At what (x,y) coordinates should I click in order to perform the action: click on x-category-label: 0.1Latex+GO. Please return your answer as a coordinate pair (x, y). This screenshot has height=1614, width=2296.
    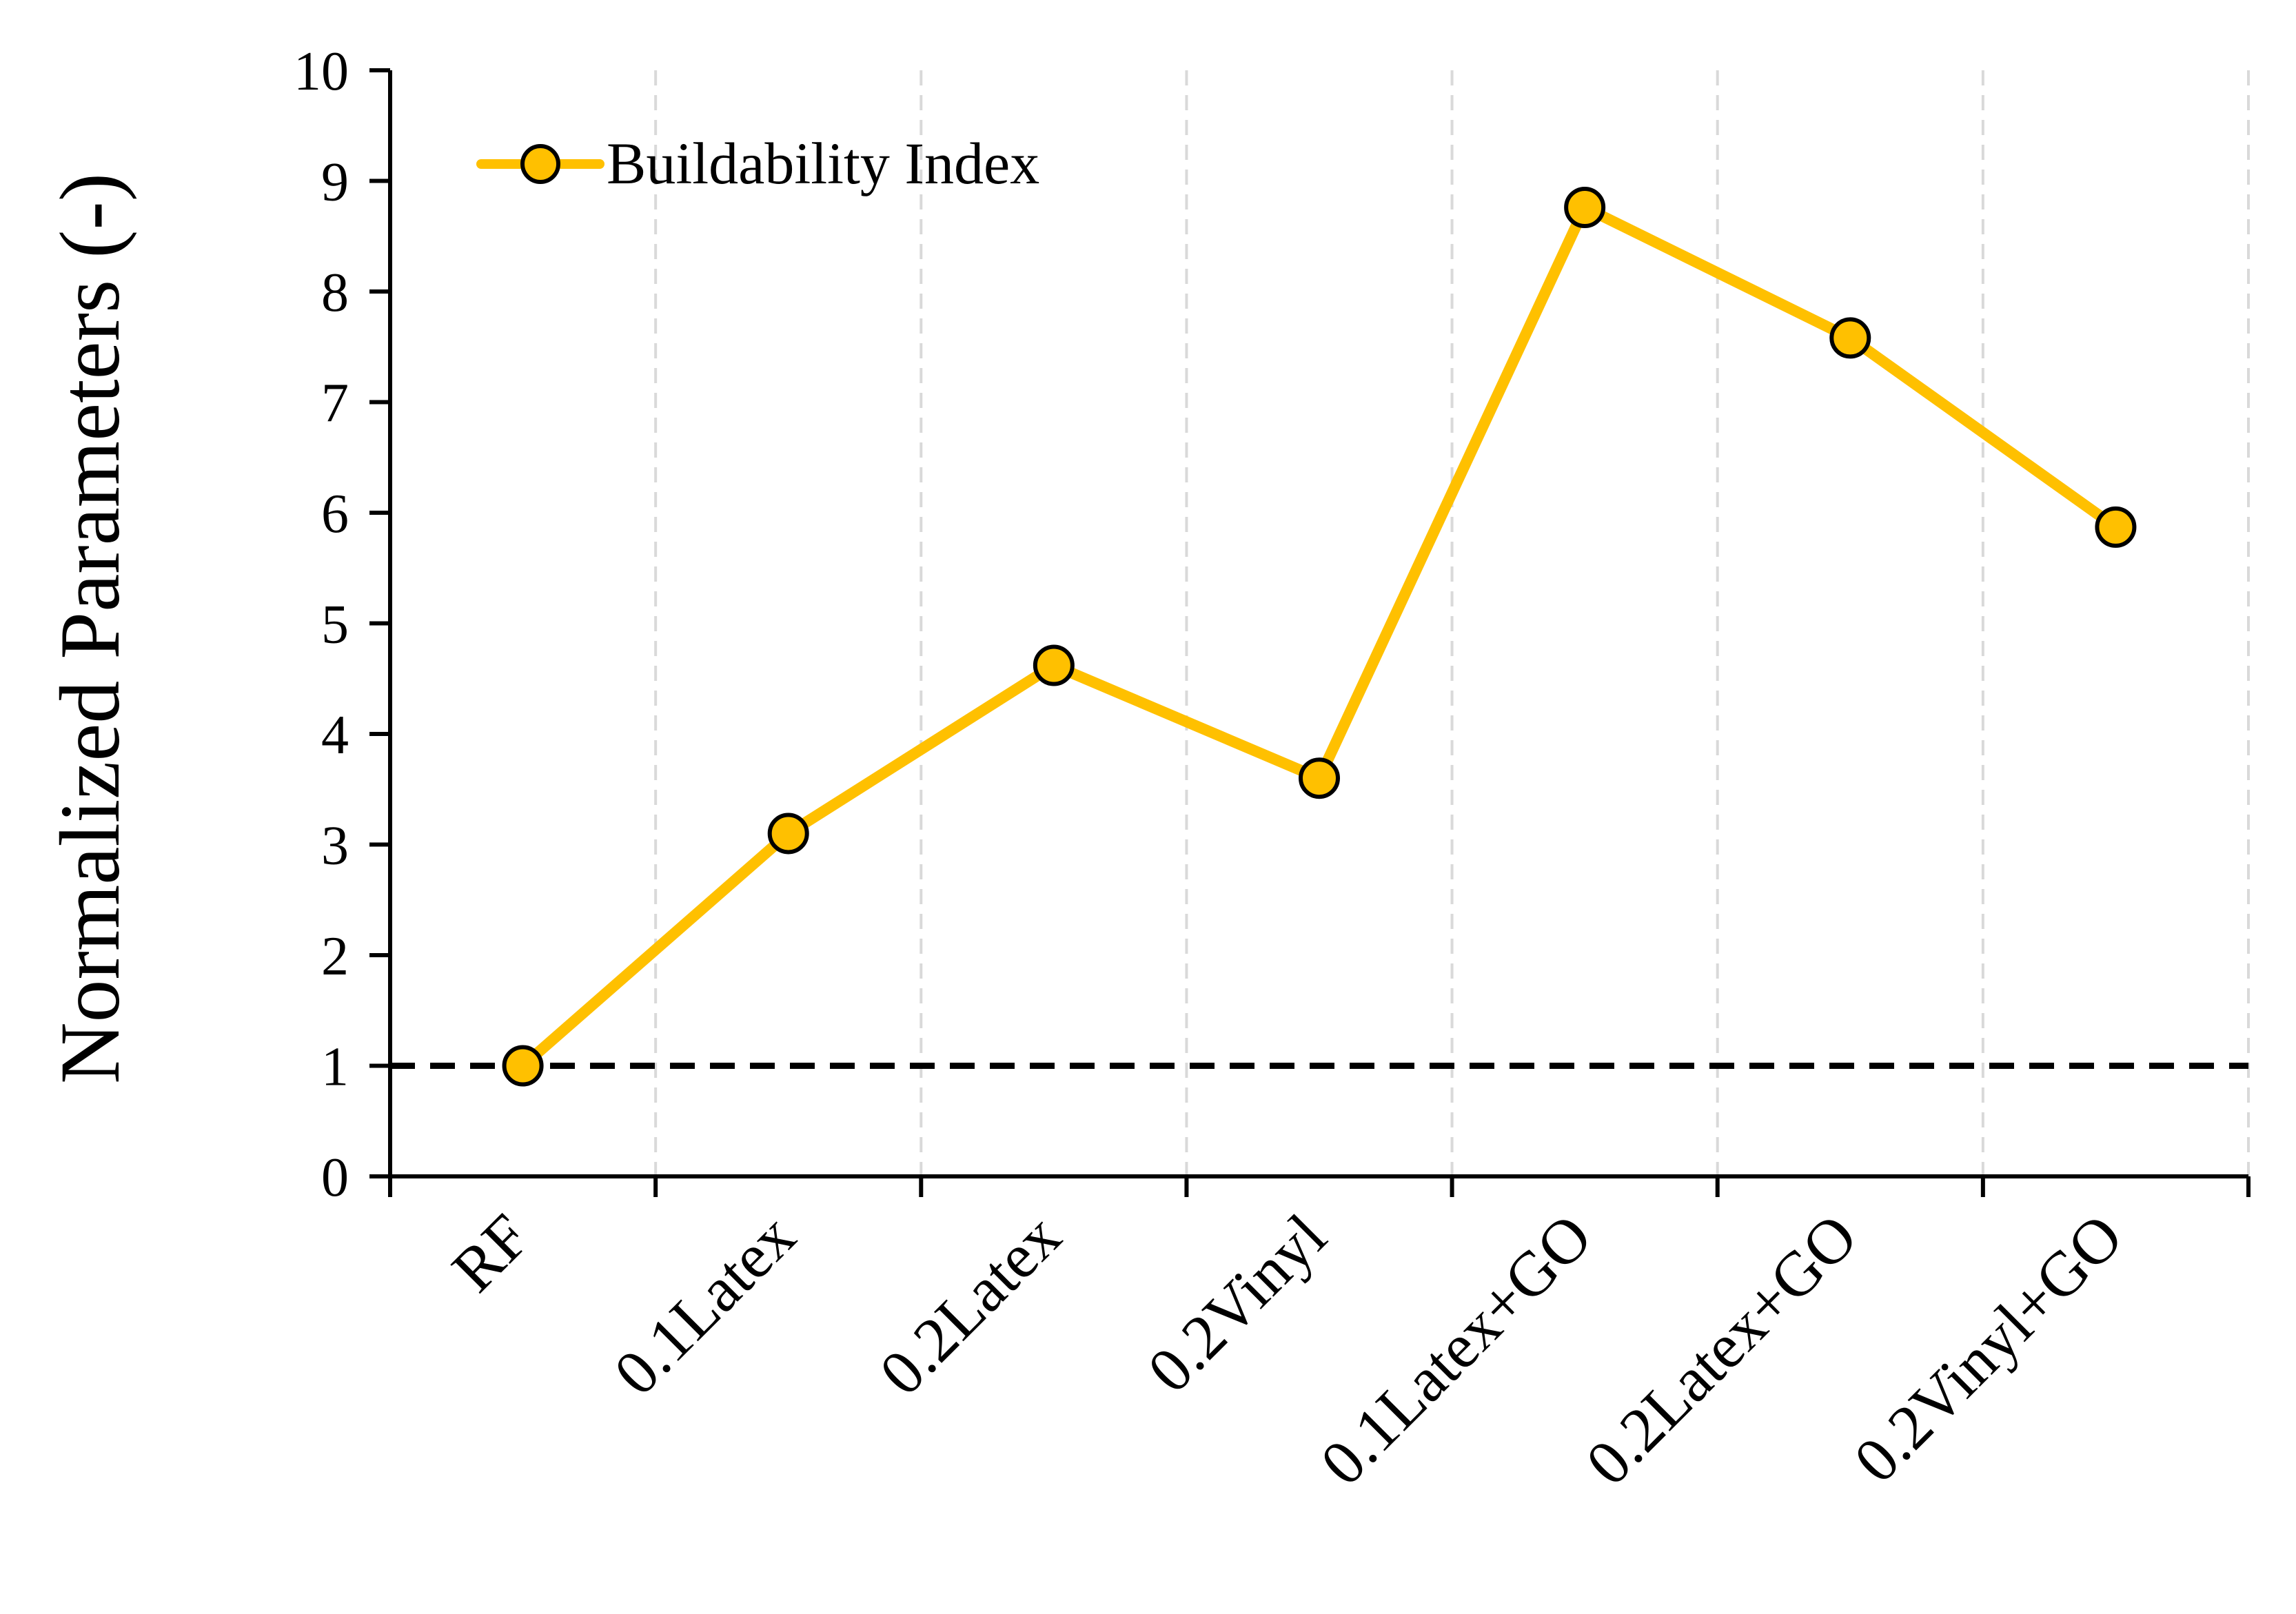
    Looking at the image, I should click on (1456, 1349).